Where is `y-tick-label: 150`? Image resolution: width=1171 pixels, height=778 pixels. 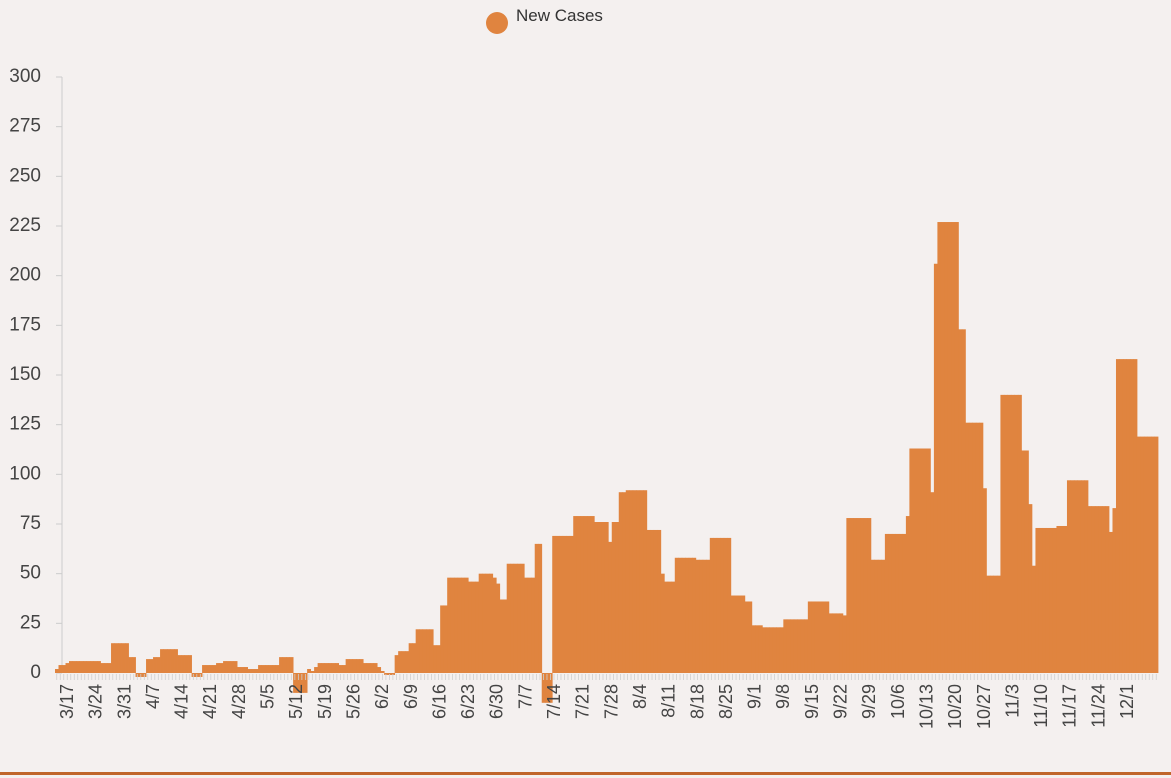 y-tick-label: 150 is located at coordinates (25, 374).